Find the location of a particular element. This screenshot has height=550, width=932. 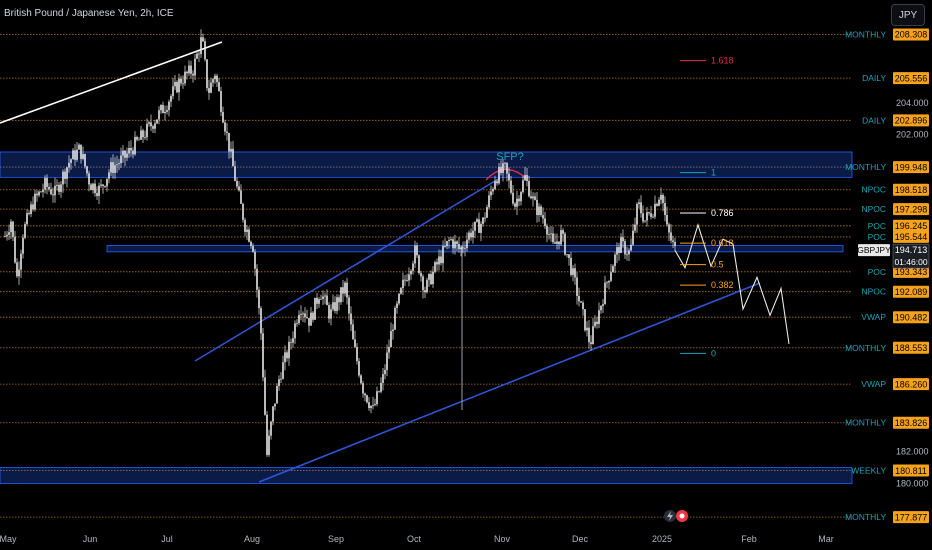

level-value-9: 192.089 is located at coordinates (911, 292).